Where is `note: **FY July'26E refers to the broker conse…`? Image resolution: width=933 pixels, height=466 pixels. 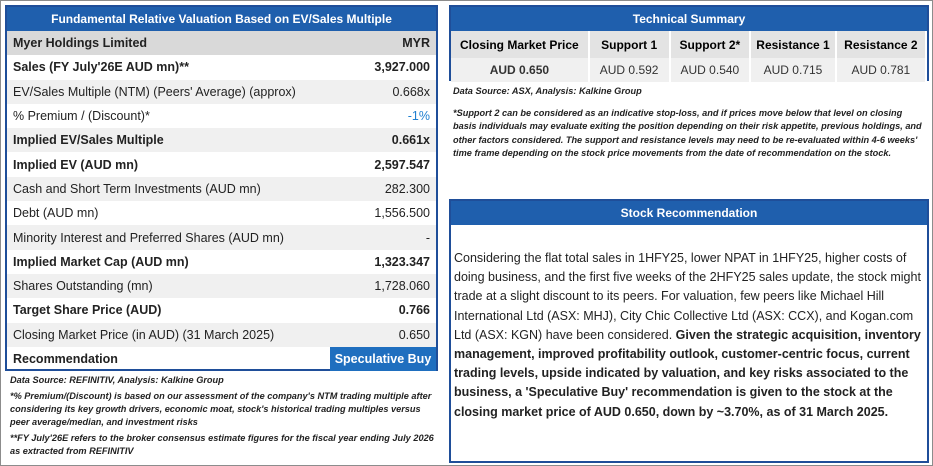 note: **FY July'26E refers to the broker conse… is located at coordinates (222, 444).